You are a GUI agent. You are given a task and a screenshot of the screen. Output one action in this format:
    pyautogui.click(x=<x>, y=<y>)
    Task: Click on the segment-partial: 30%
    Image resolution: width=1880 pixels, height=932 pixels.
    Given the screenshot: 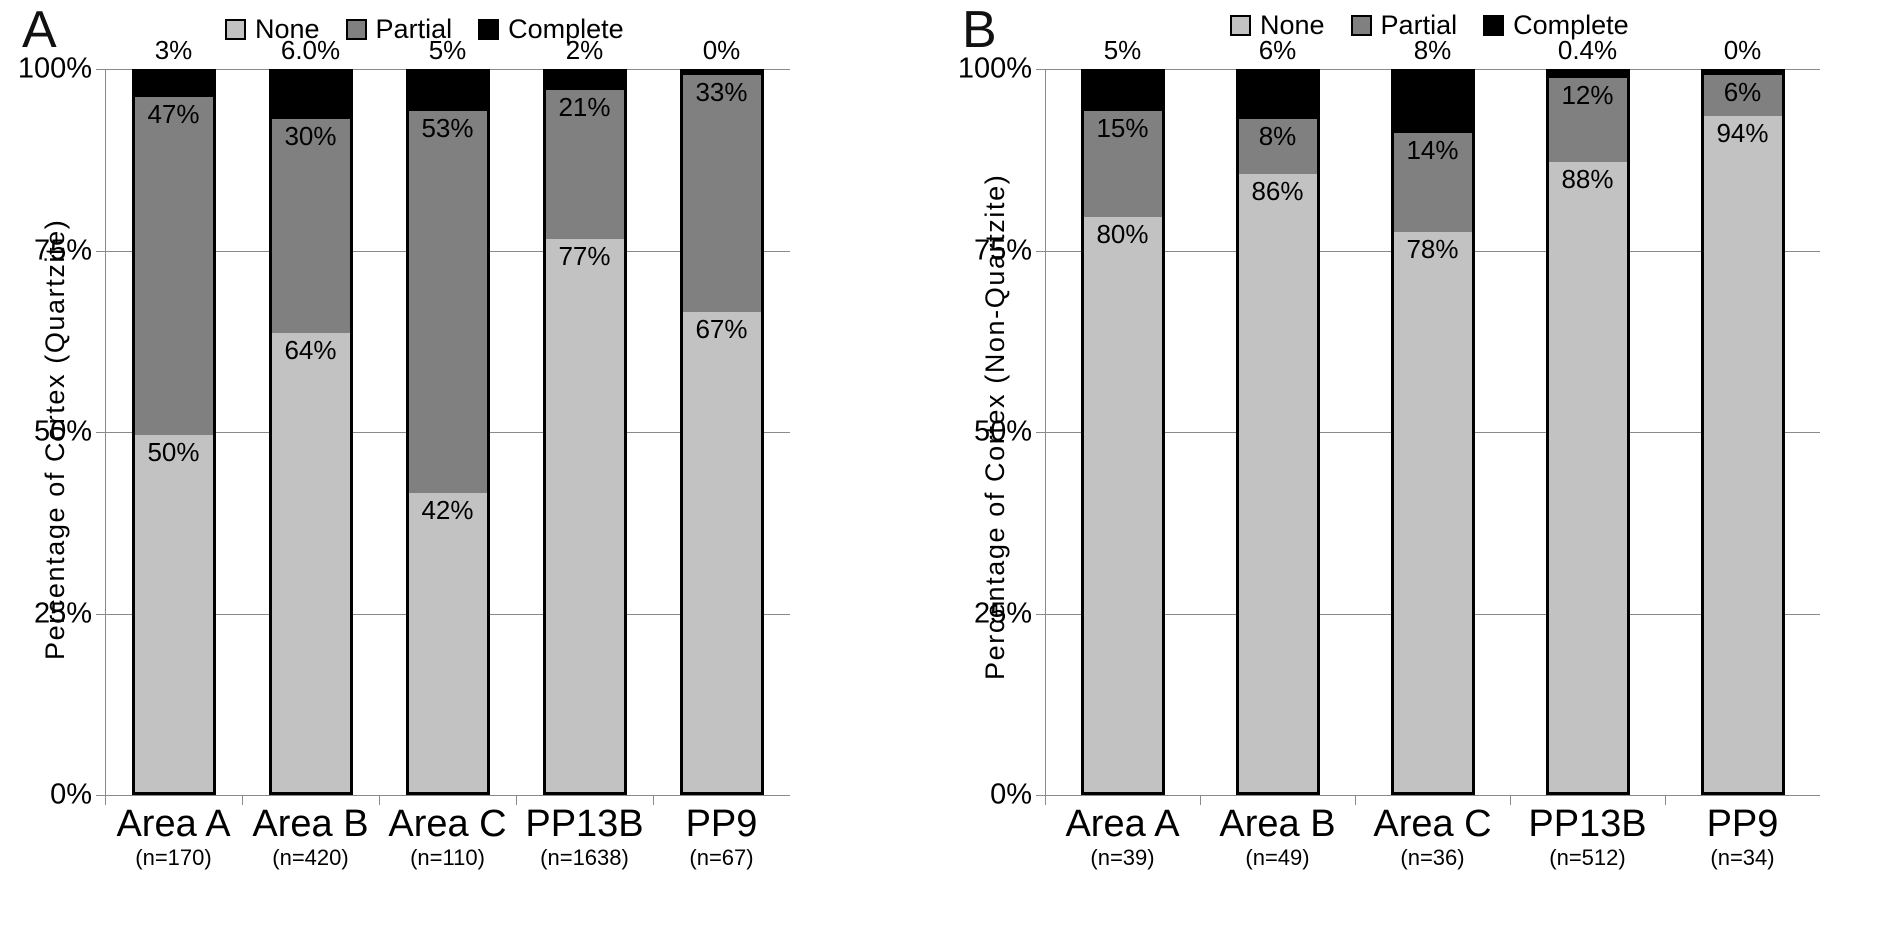 What is the action you would take?
    pyautogui.click(x=310, y=224)
    